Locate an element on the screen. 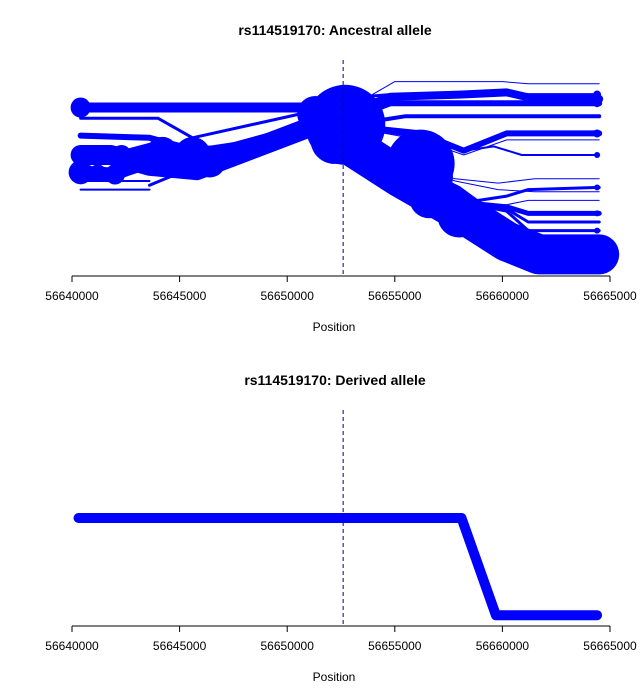 The width and height of the screenshot is (640, 700). haplotype-lines is located at coordinates (338, 567).